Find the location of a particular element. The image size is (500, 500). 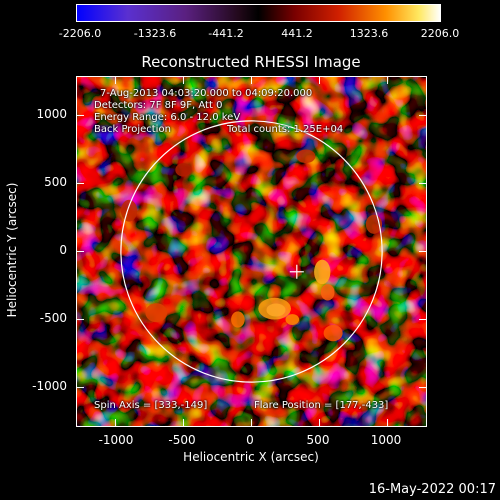

flare-position-text: Flare Position = [177,-433] is located at coordinates (321, 405).